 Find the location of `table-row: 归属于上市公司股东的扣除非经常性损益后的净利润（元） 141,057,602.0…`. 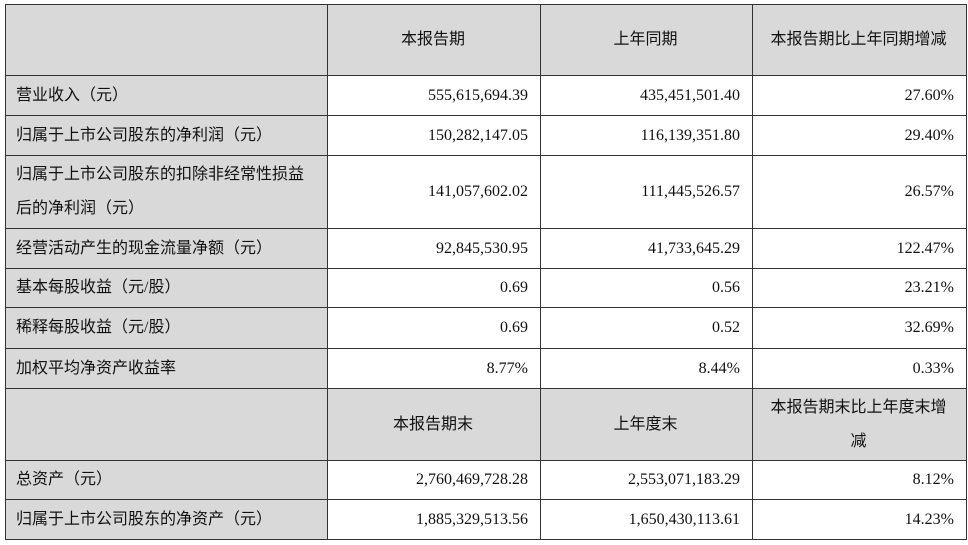

table-row: 归属于上市公司股东的扣除非经常性损益后的净利润（元） 141,057,602.0… is located at coordinates (486, 192).